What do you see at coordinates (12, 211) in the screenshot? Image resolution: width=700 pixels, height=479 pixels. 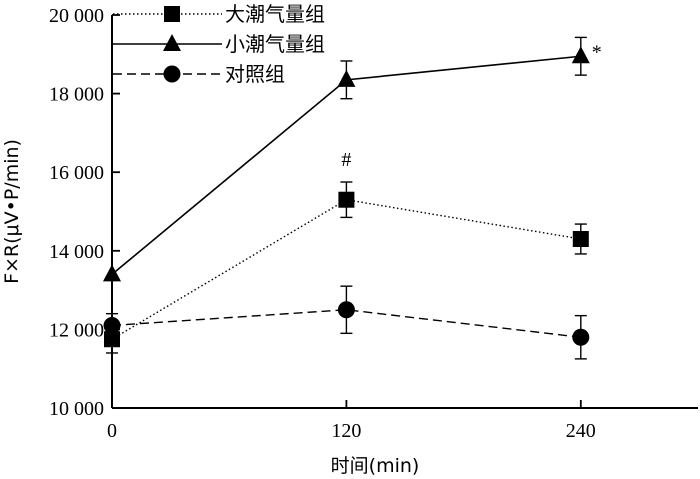 I see `y-axis-title: F×R(μV•P/min)` at bounding box center [12, 211].